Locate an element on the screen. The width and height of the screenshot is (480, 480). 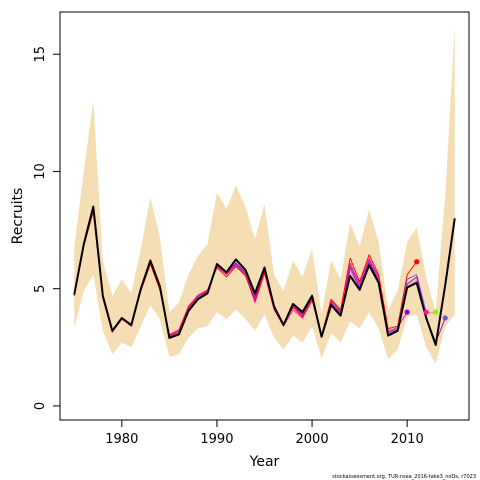
x-tick-label: 2000 is located at coordinates (312, 439).